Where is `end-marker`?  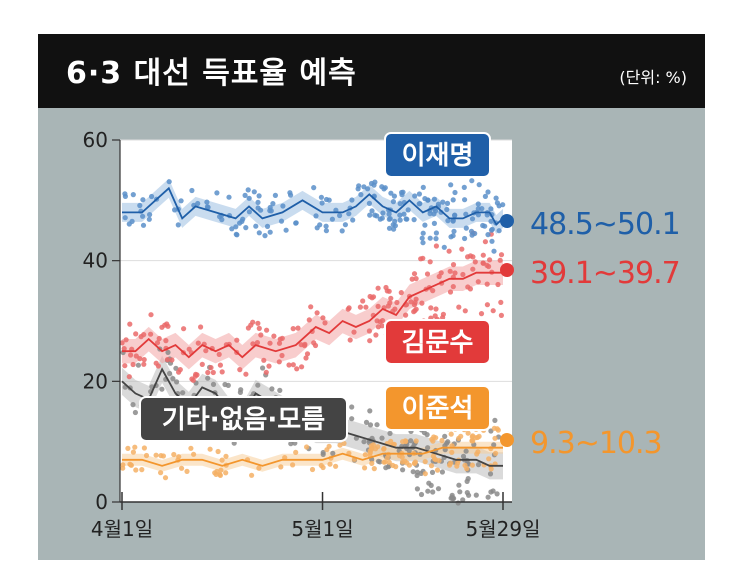
end-marker is located at coordinates (507, 221).